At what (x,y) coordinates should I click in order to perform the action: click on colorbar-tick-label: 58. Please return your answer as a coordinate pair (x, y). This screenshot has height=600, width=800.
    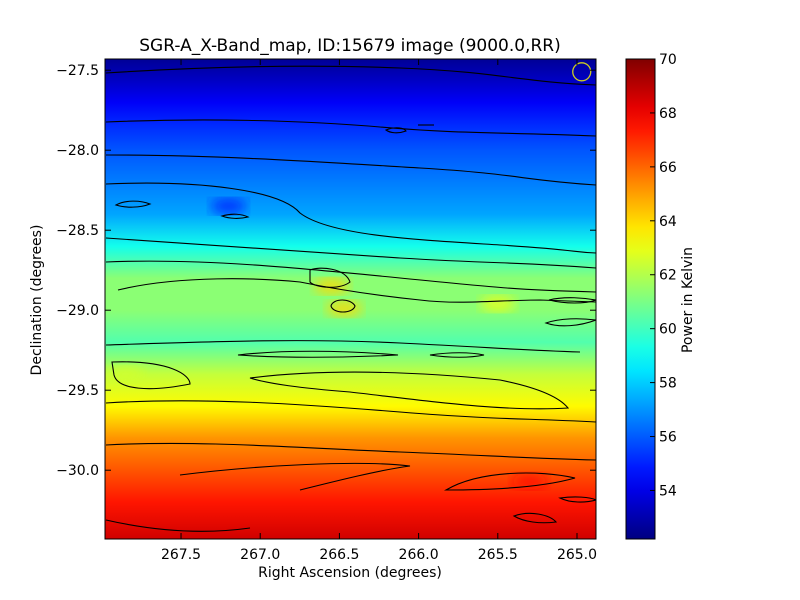
    Looking at the image, I should click on (668, 384).